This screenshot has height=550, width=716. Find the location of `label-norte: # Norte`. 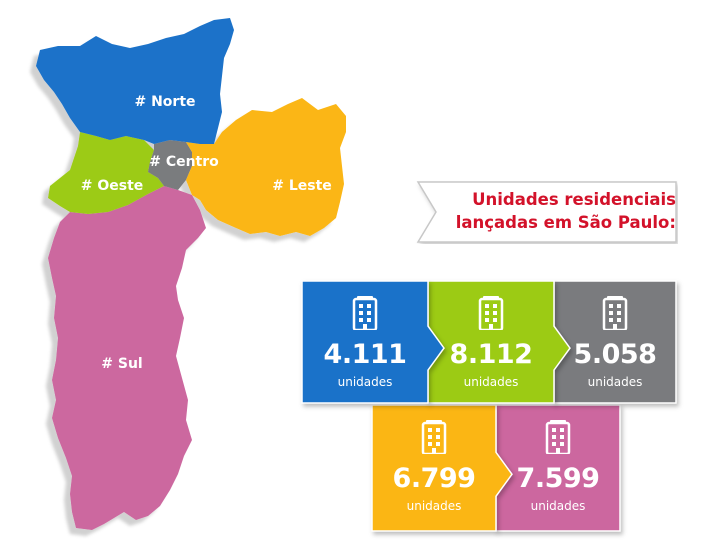

label-norte: # Norte is located at coordinates (164, 102).